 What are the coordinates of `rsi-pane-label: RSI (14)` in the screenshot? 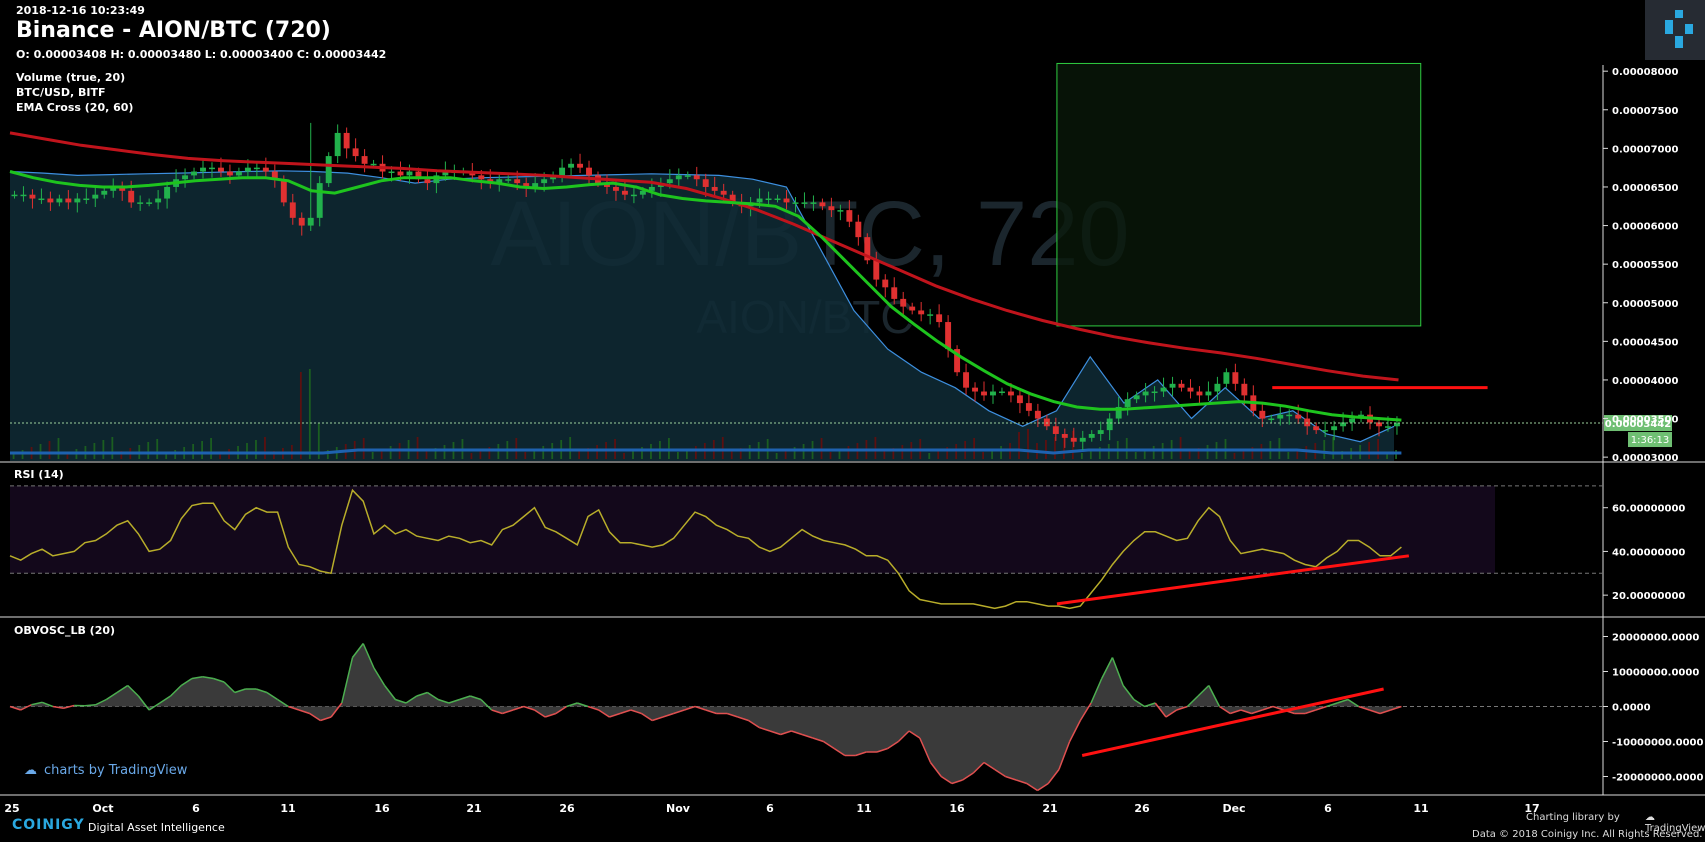 It's located at (39, 474).